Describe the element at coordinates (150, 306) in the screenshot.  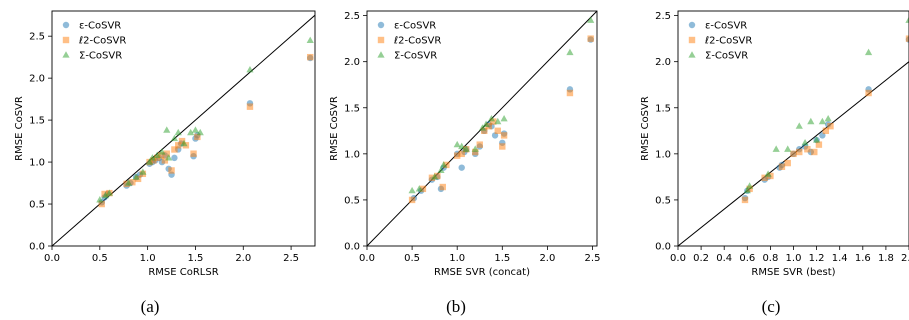
I see `panel-caption: (a)` at that location.